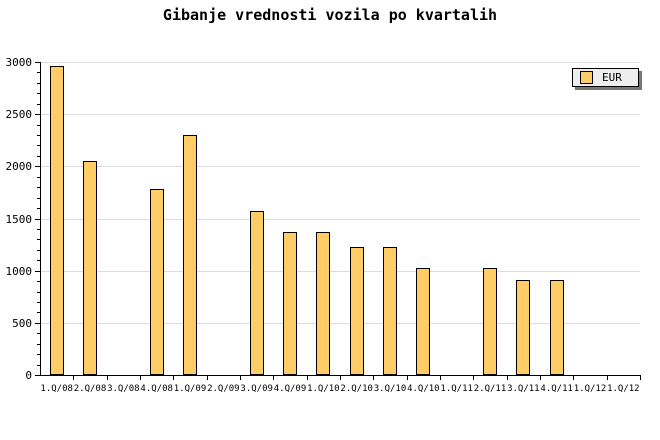 The width and height of the screenshot is (660, 440). I want to click on x-axis-tick-label: 2.Q/08, so click(90, 389).